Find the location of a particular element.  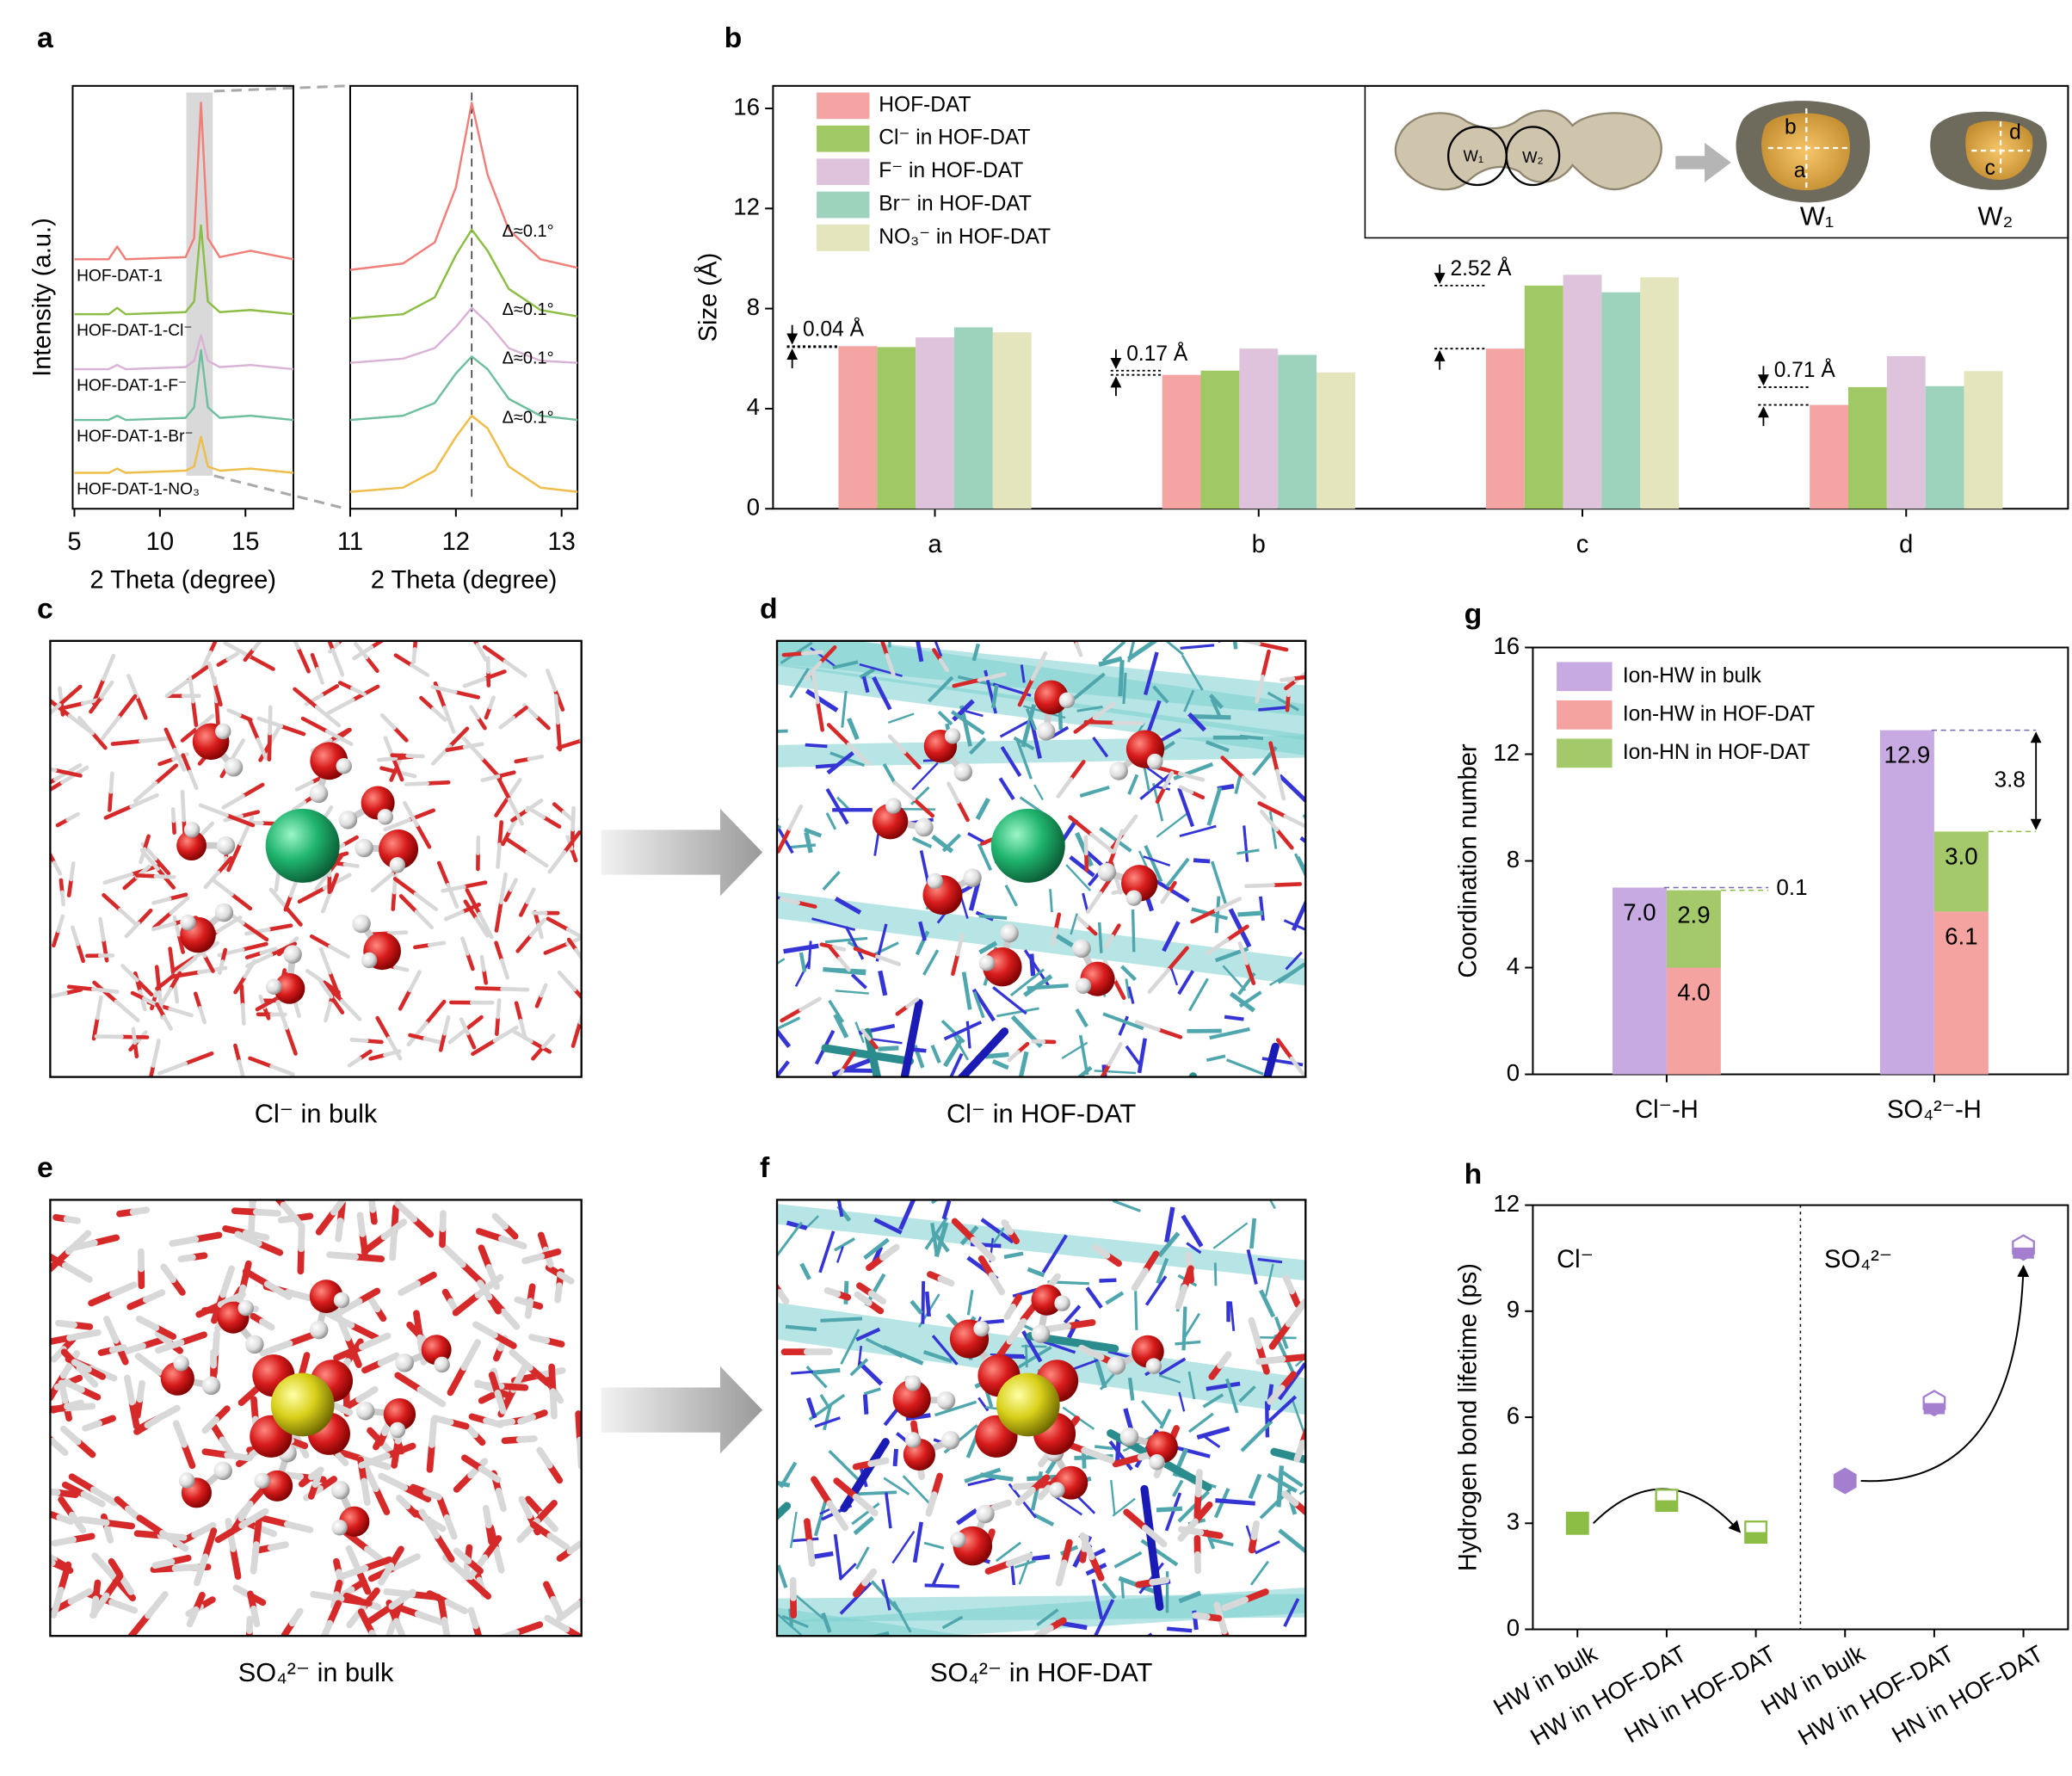

snapshot-caption: SO₄²⁻ in HOF-DAT is located at coordinates (1041, 1672).